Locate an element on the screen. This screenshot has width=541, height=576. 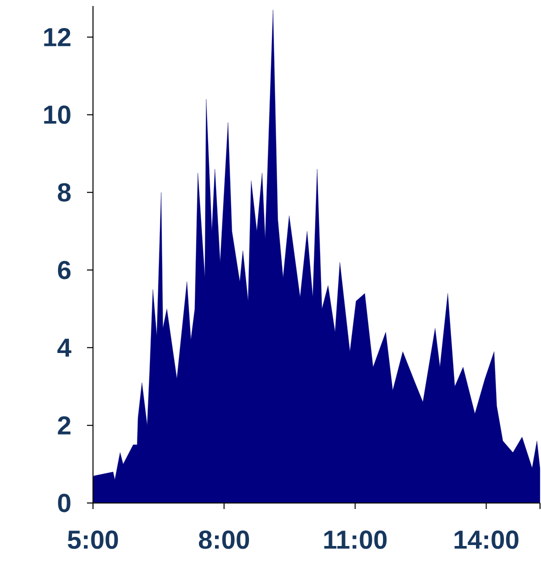
y-tick-label: 10 is located at coordinates (57, 115).